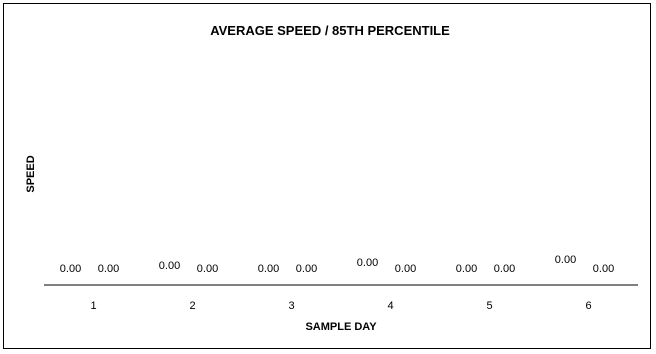 The image size is (656, 354). I want to click on x-tick-label: 2, so click(192, 306).